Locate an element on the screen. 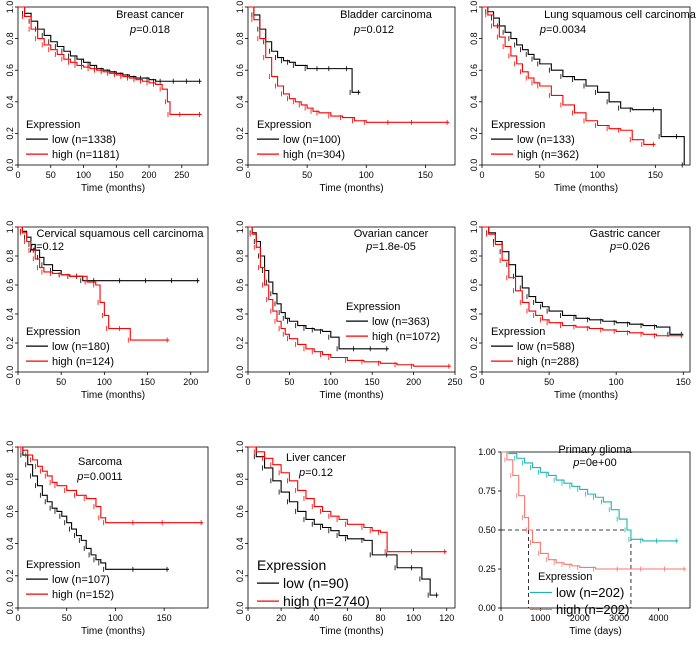 The image size is (698, 647). p-value: p=0.026 is located at coordinates (629, 247).